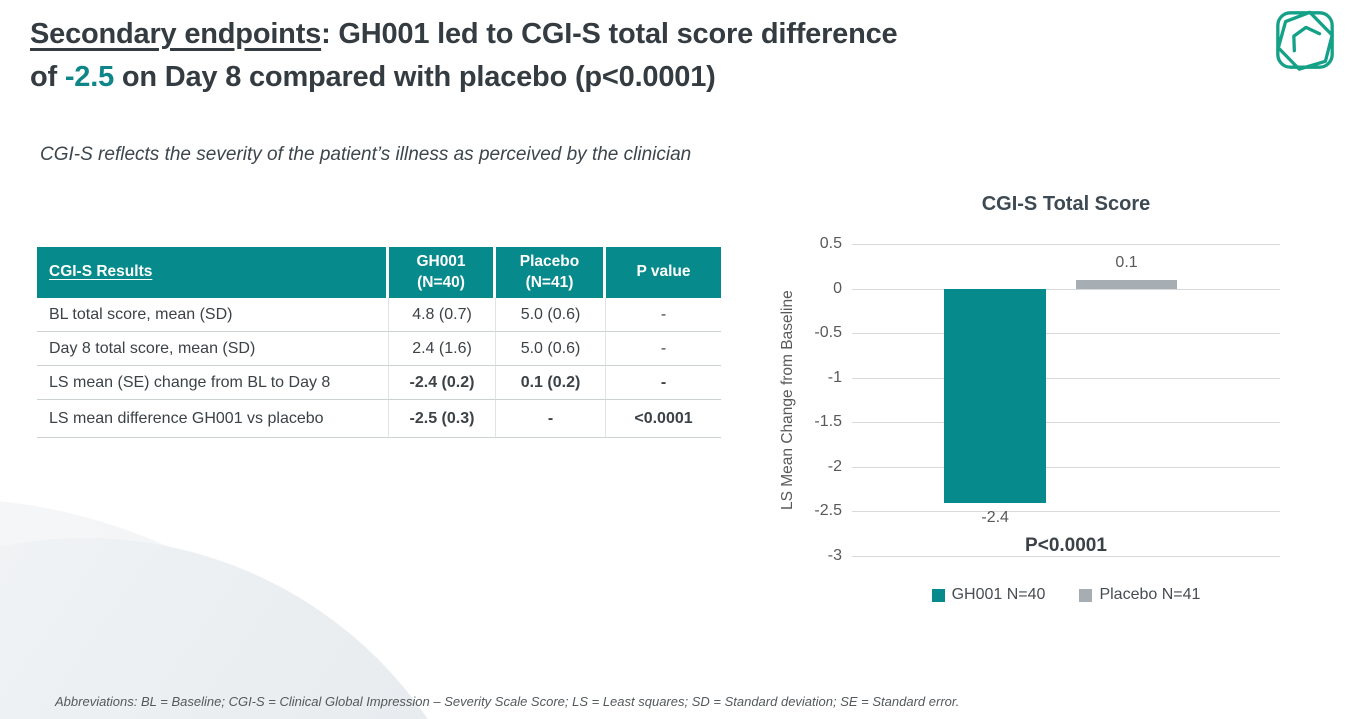 Image resolution: width=1352 pixels, height=719 pixels. What do you see at coordinates (213, 272) in the screenshot?
I see `table-header-results: CGI-S Results` at bounding box center [213, 272].